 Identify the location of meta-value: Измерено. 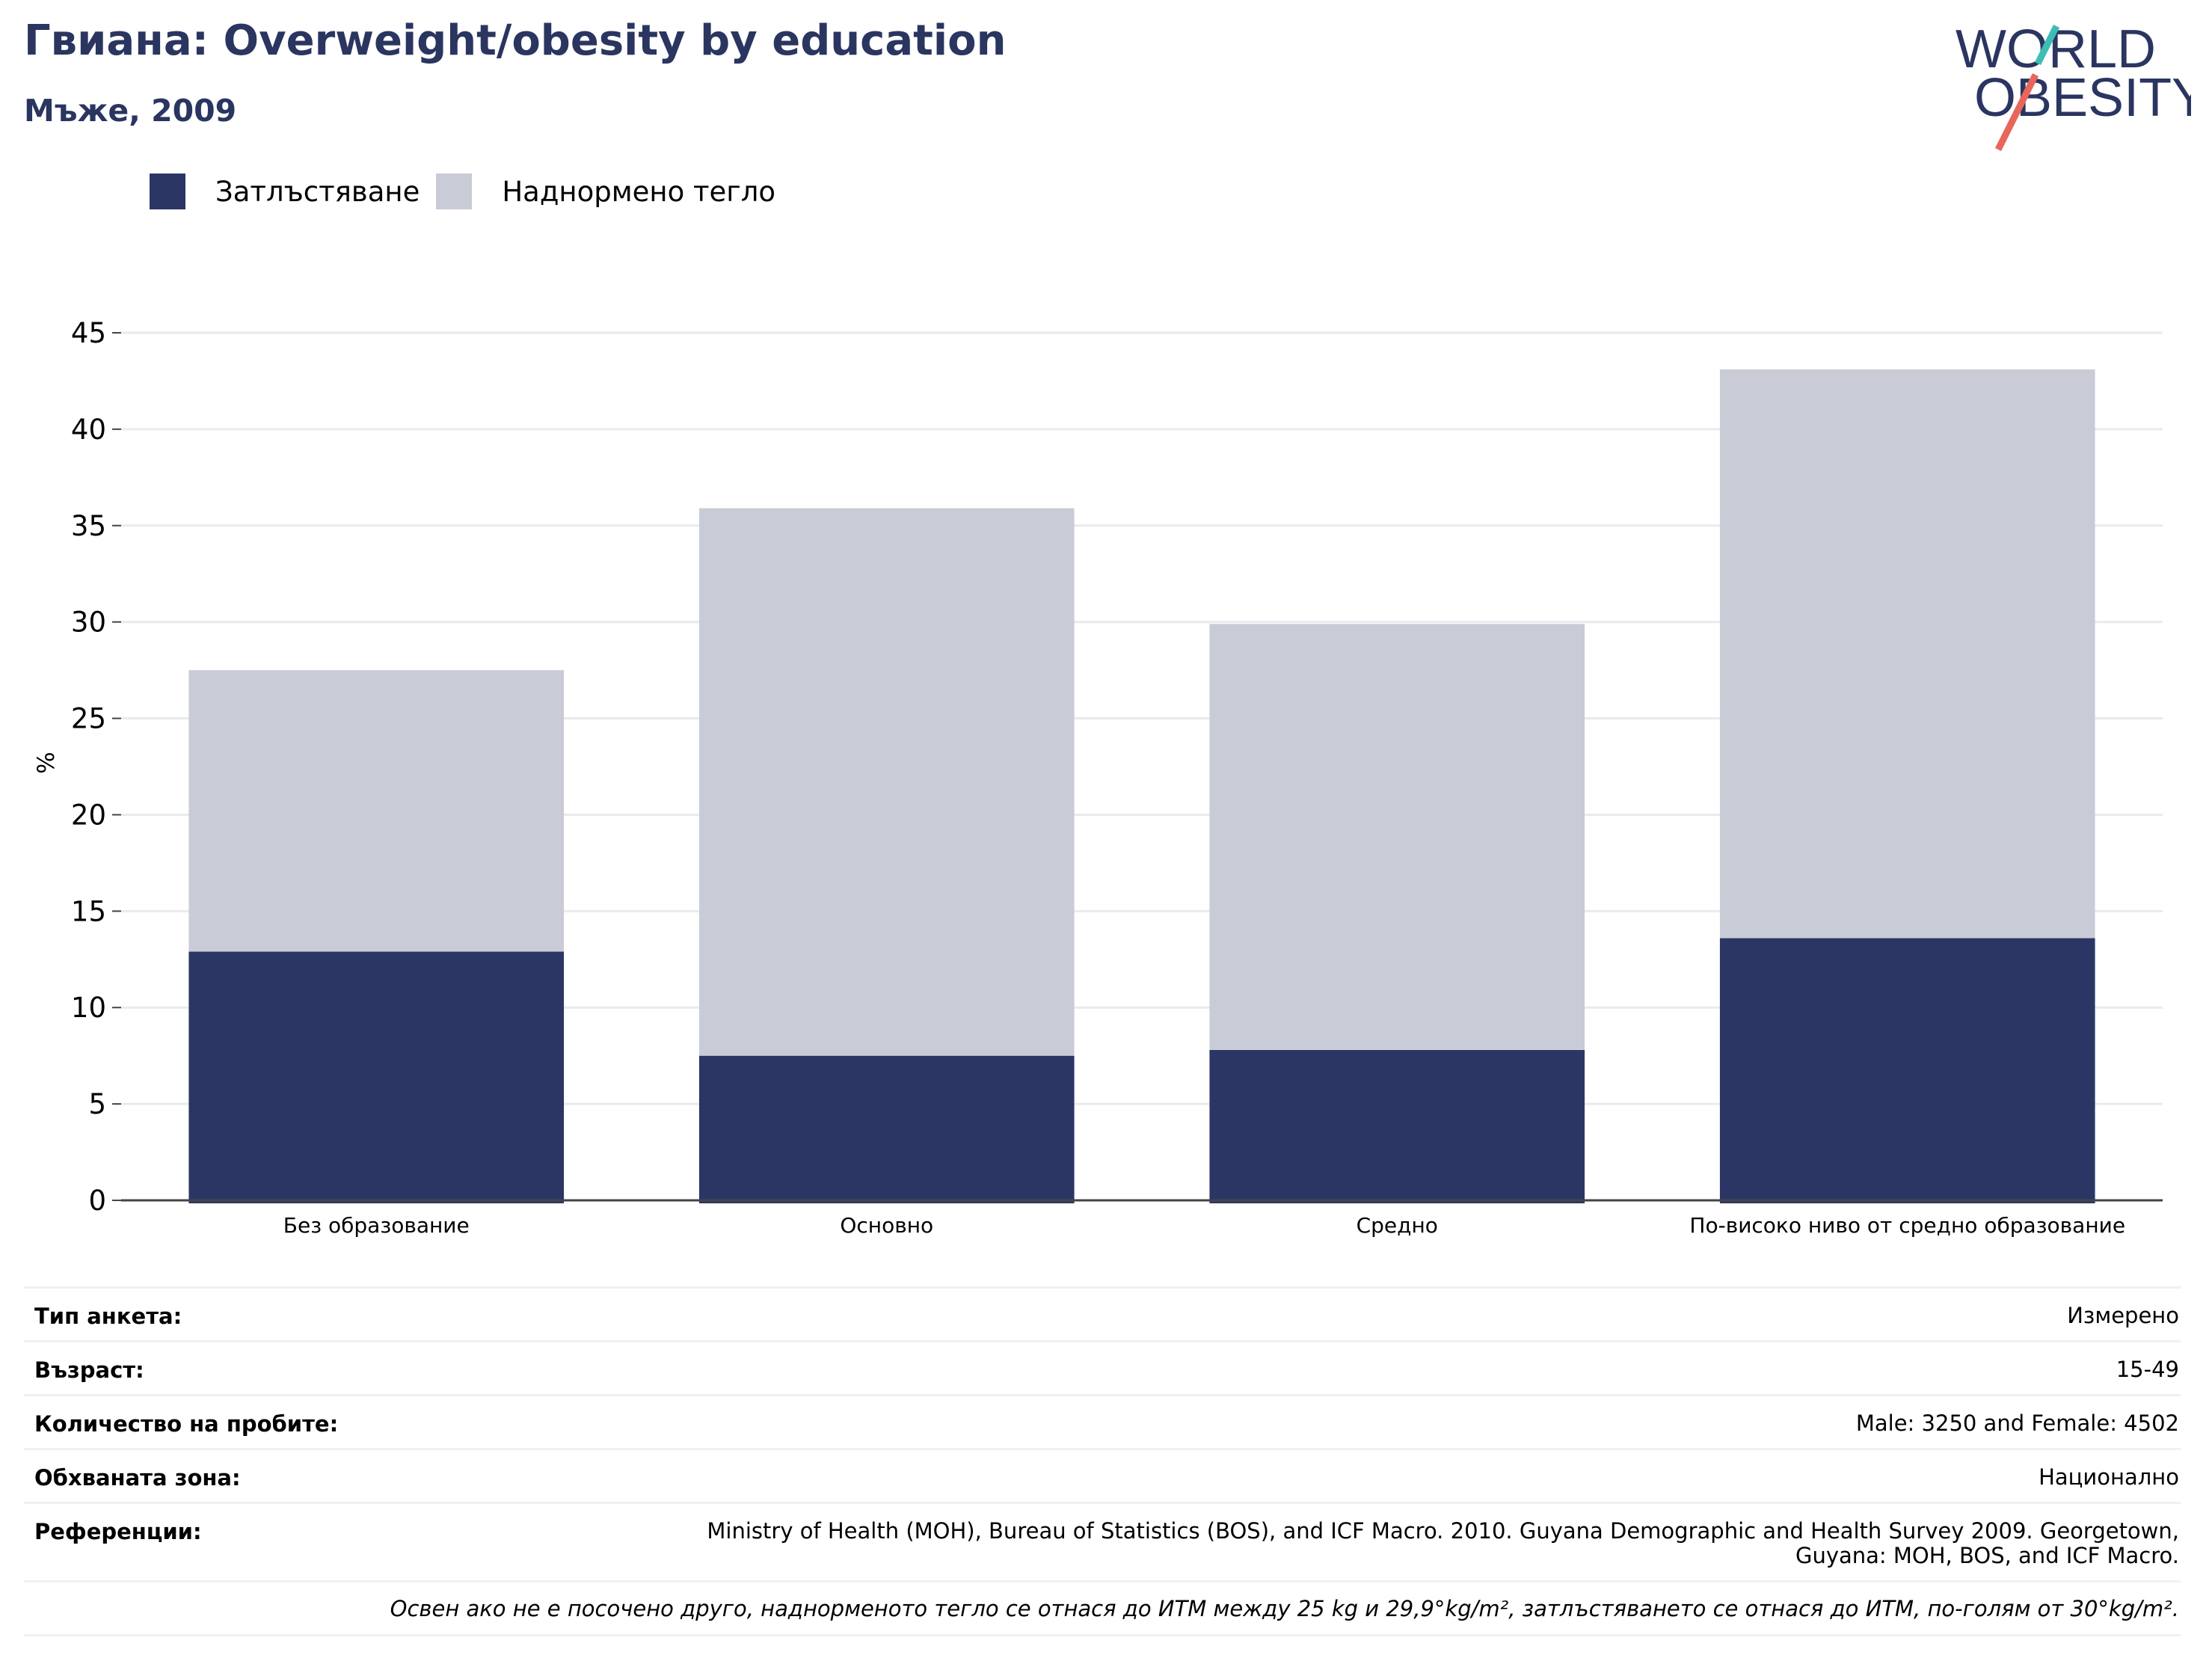
(2123, 1315).